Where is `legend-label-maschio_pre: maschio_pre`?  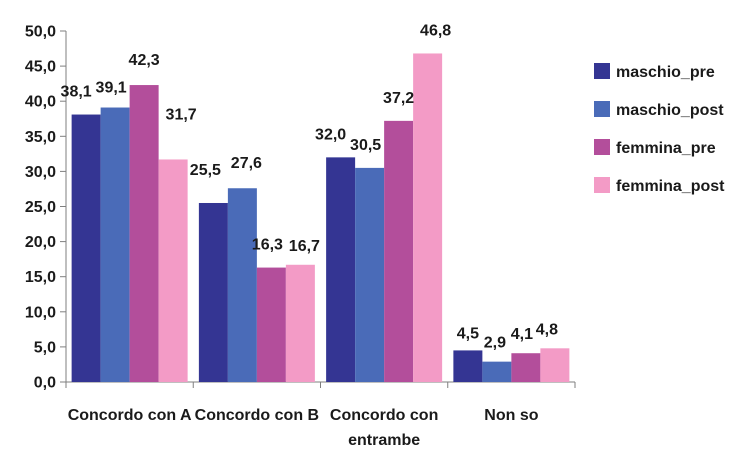 legend-label-maschio_pre: maschio_pre is located at coordinates (665, 72).